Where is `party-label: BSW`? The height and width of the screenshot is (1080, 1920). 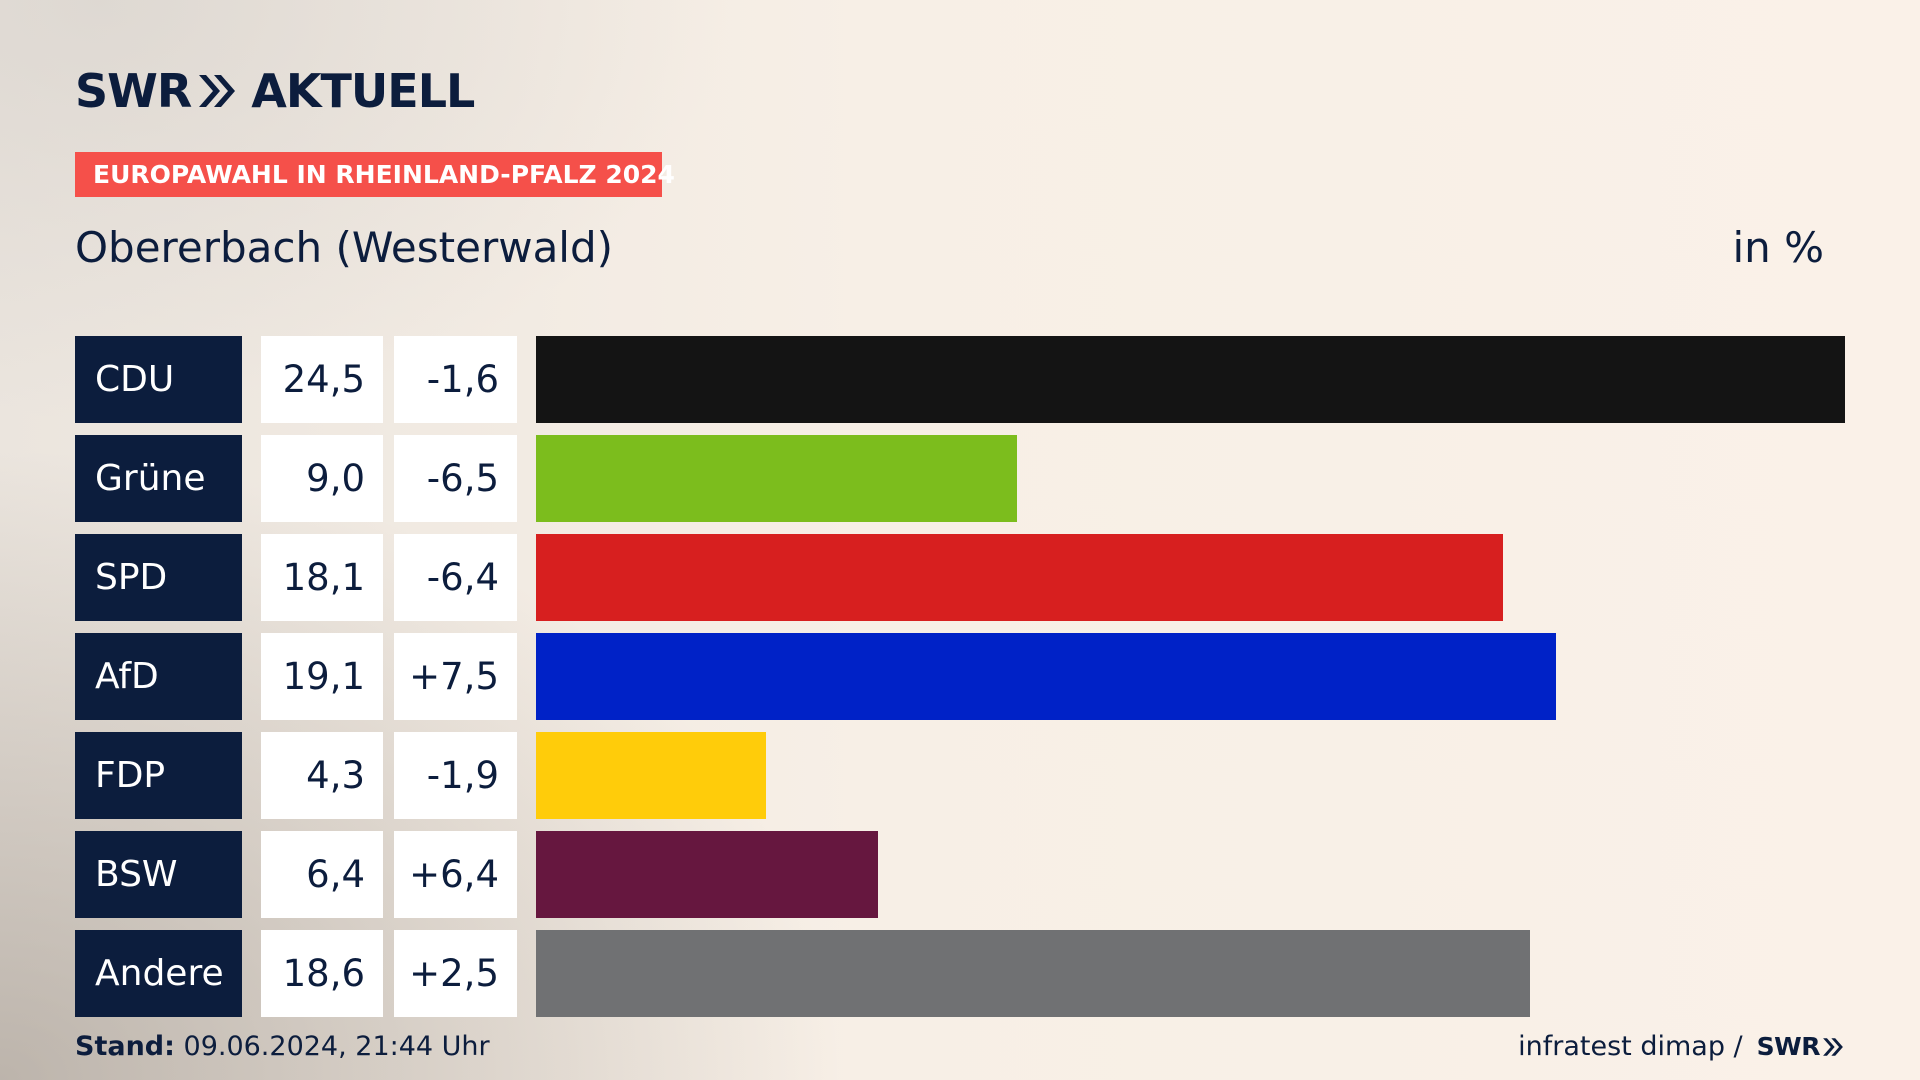
party-label: BSW is located at coordinates (158, 874).